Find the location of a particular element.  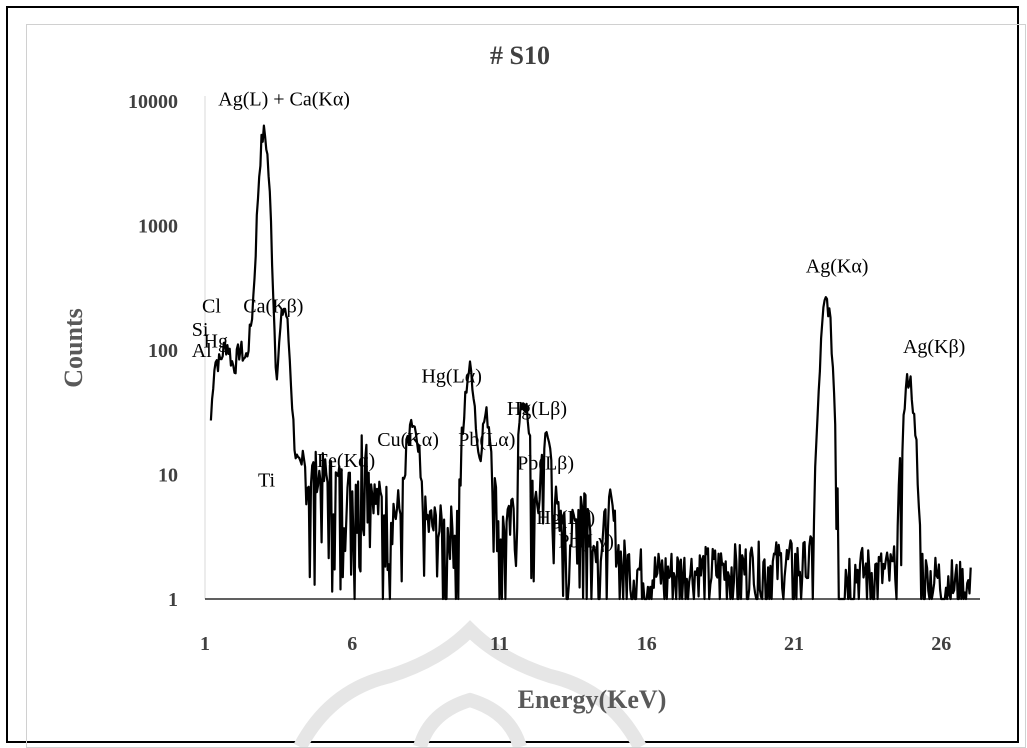

peak-label: Cl is located at coordinates (211, 307).